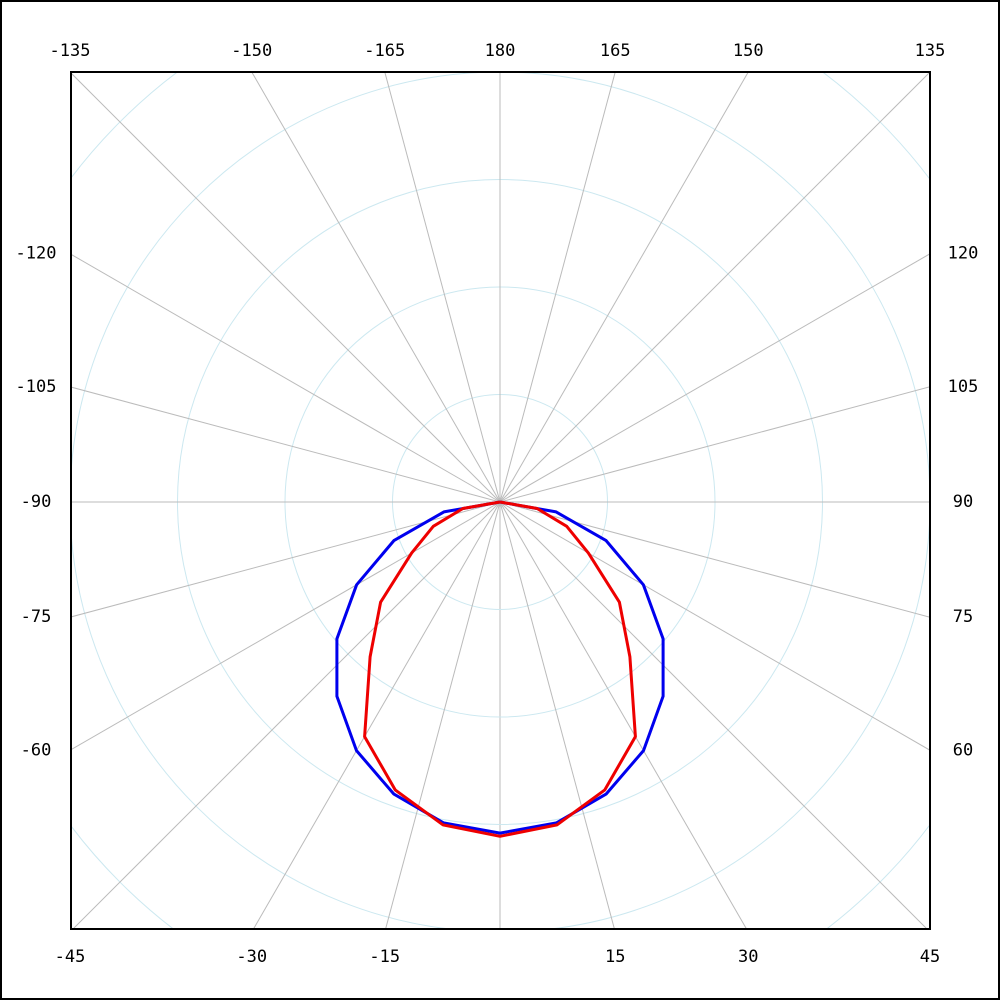  What do you see at coordinates (384, 957) in the screenshot?
I see `angle-tick-label: -15` at bounding box center [384, 957].